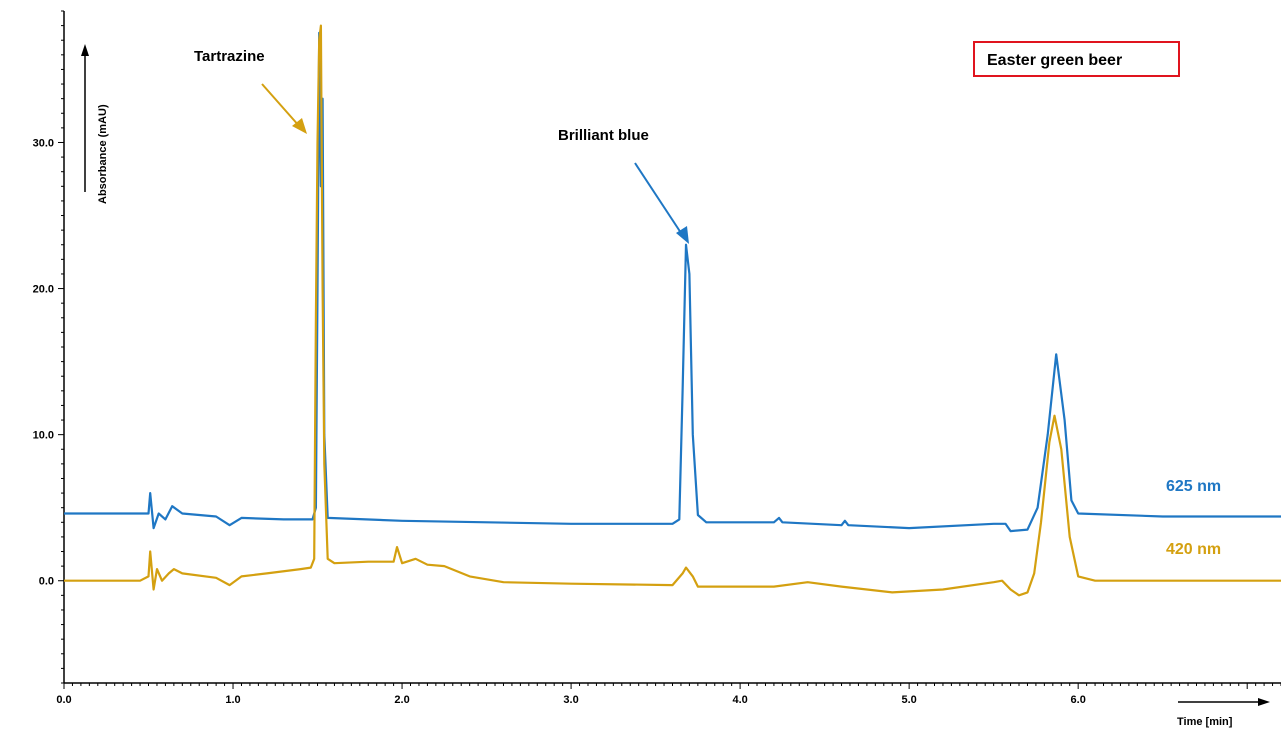  What do you see at coordinates (1205, 722) in the screenshot?
I see `x-axis-label: Time [min]` at bounding box center [1205, 722].